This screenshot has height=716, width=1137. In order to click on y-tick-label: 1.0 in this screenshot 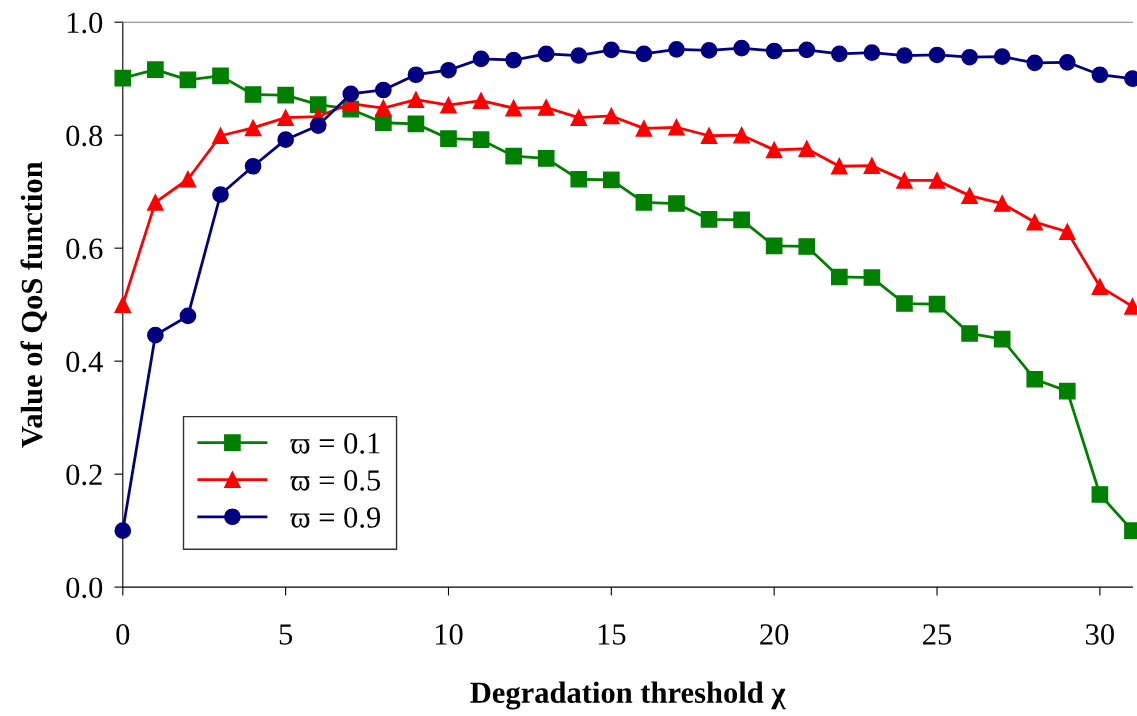, I will do `click(85, 23)`.